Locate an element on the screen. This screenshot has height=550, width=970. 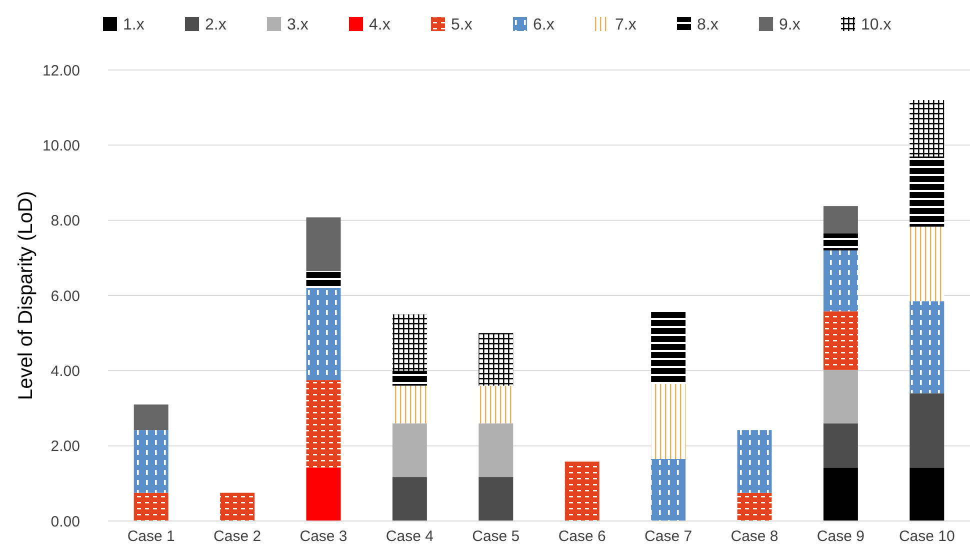
legend-label: 4.x is located at coordinates (379, 25).